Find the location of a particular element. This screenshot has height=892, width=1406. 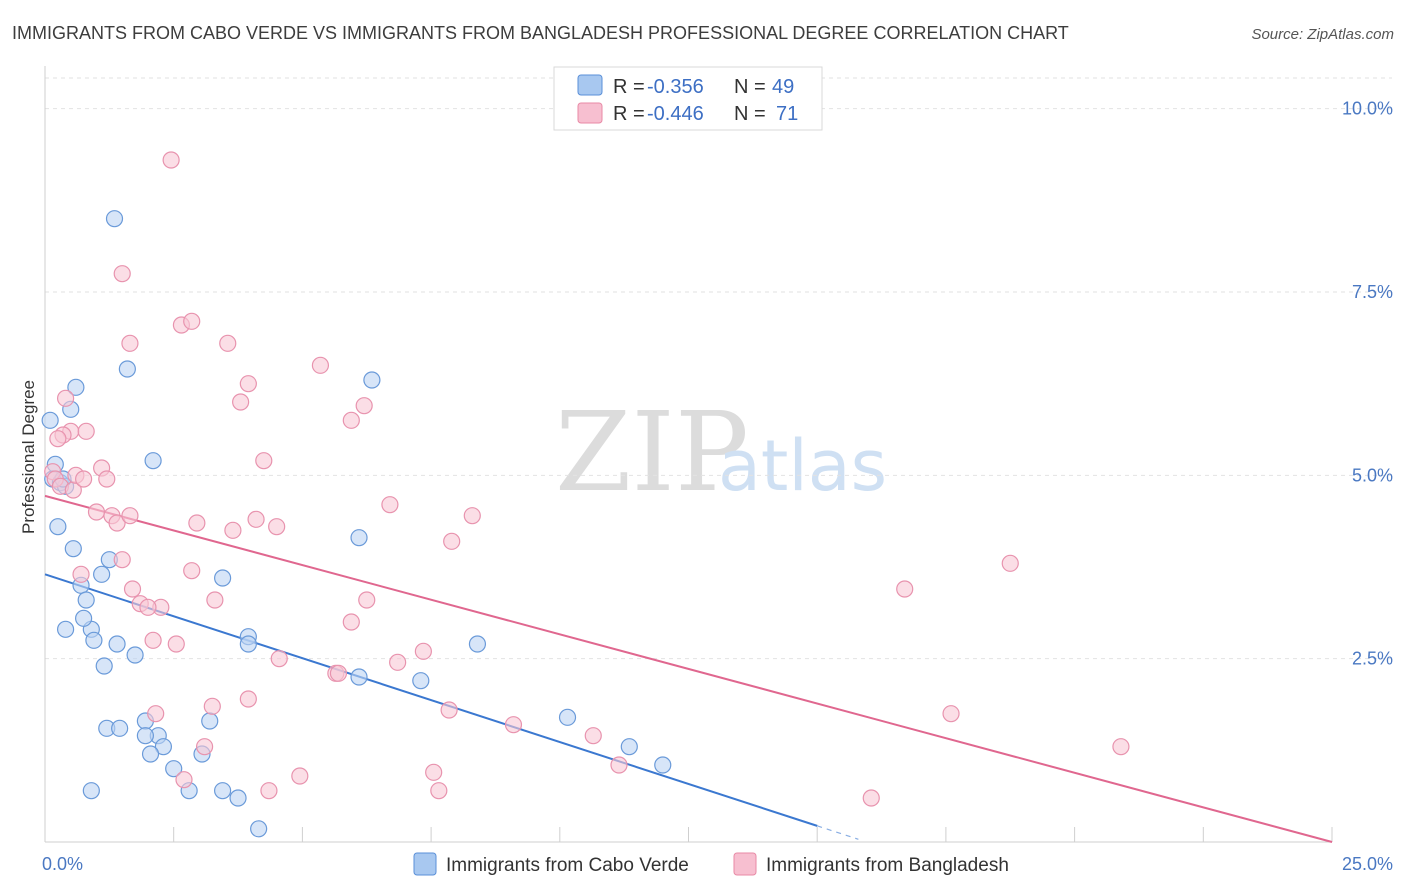

x-tick-labels: 0.0% 25.0% is located at coordinates (717, 864).